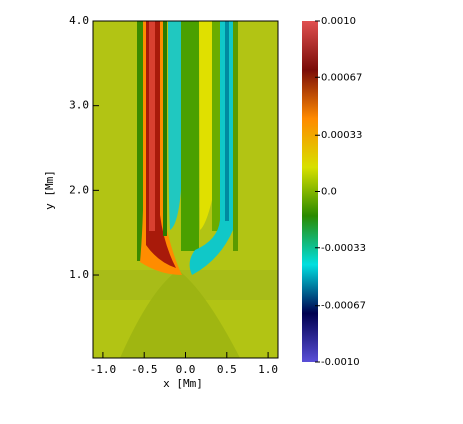  Describe the element at coordinates (341, 135) in the screenshot. I see `colorbar-tick-label: 0.00033` at that location.